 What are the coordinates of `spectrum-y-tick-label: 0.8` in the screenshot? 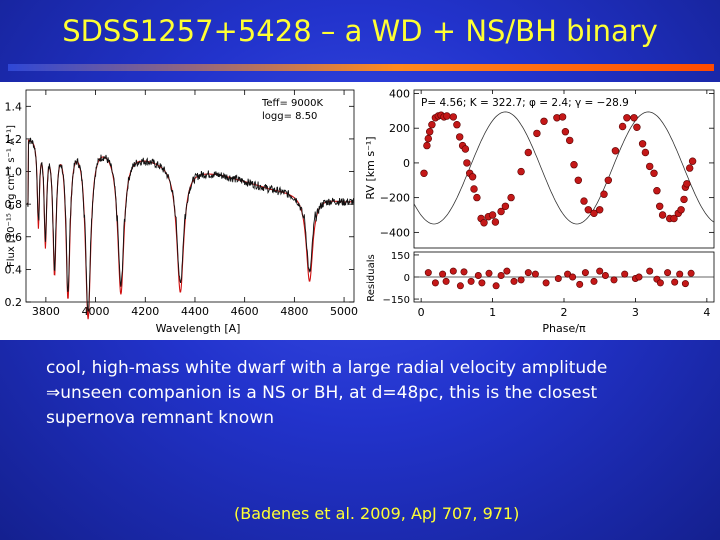 It's located at (14, 204).